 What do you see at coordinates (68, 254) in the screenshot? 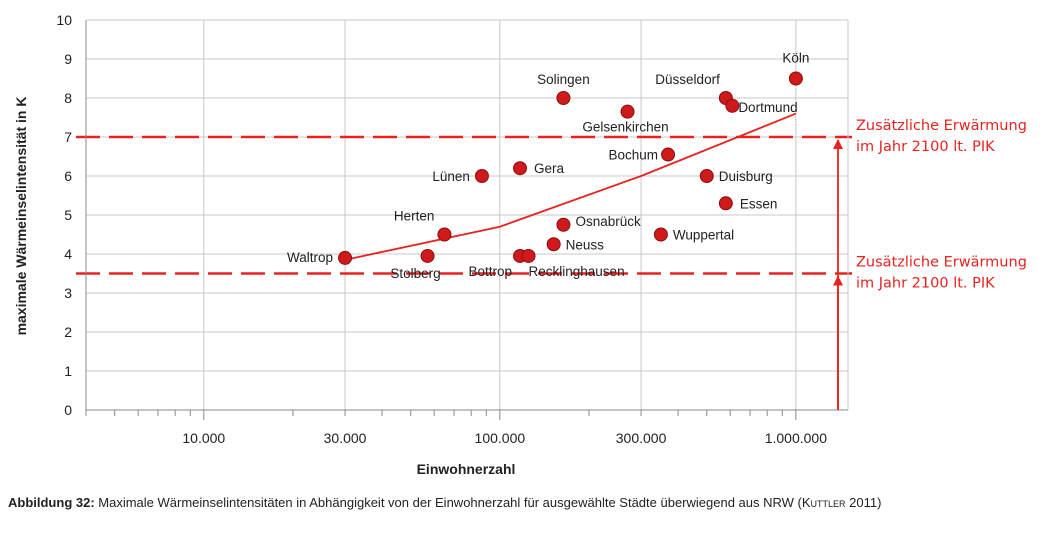
I see `y-tick-label: 4` at bounding box center [68, 254].